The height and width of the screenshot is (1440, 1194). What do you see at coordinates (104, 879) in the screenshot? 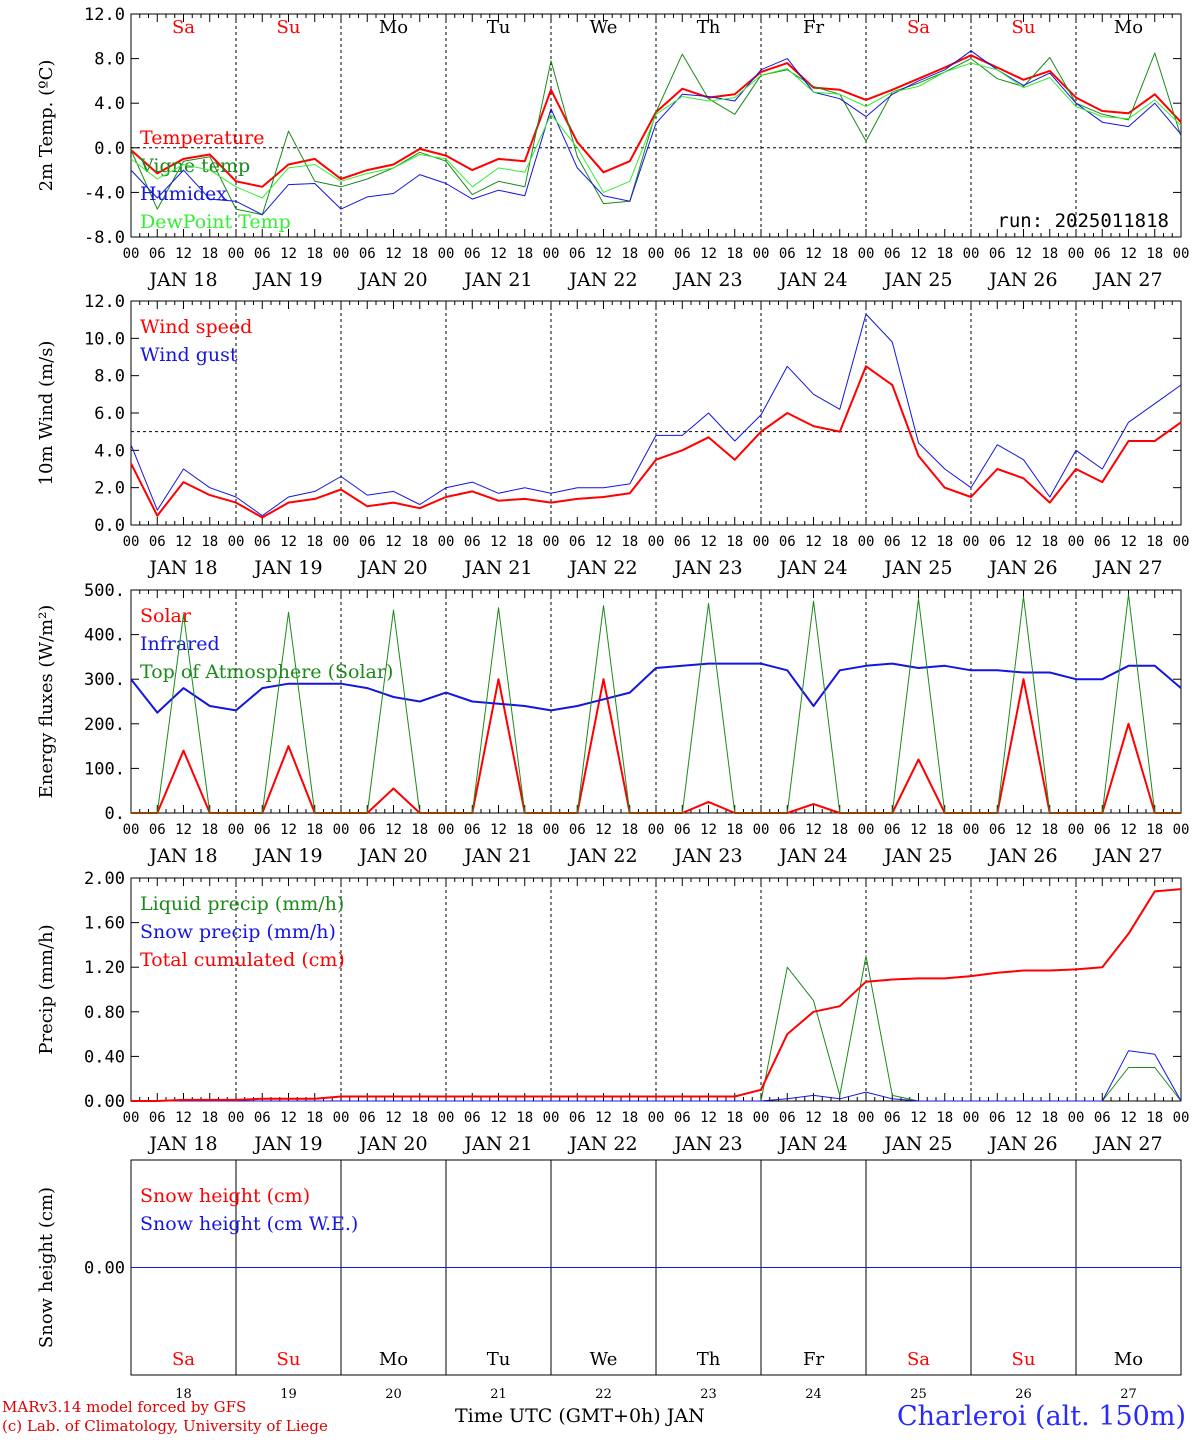
I see `y-tick-label: 2.00` at bounding box center [104, 879].